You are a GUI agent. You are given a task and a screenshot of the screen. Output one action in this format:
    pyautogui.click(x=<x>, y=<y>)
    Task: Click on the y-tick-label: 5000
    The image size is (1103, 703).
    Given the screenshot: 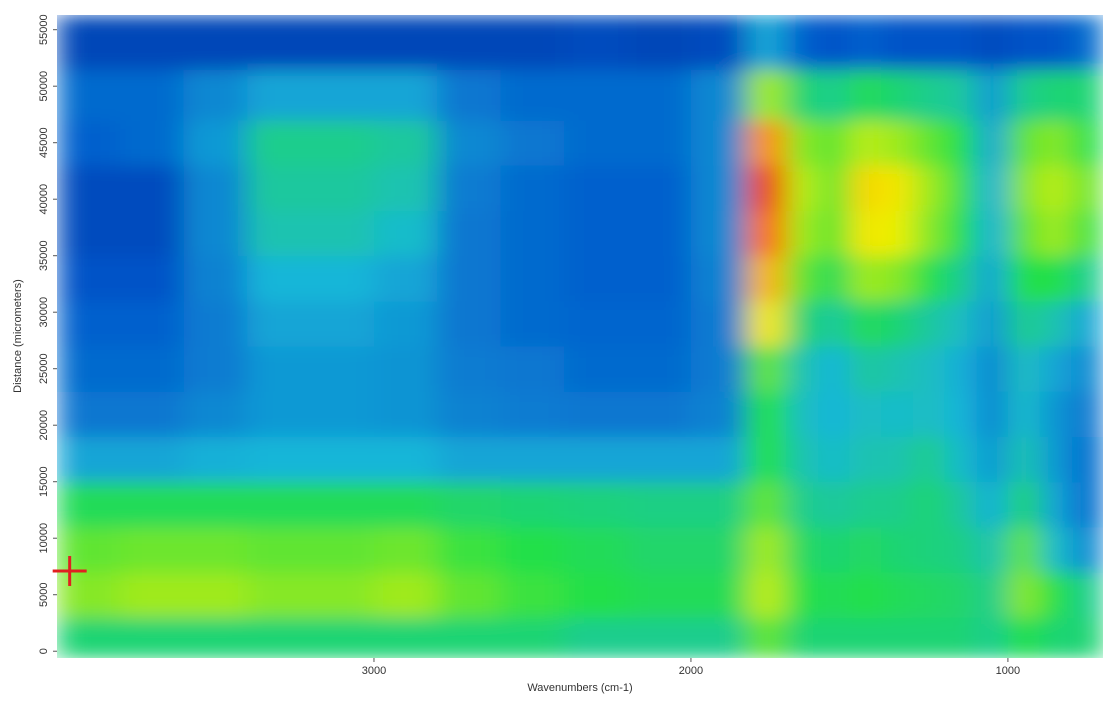 What is the action you would take?
    pyautogui.click(x=44, y=594)
    